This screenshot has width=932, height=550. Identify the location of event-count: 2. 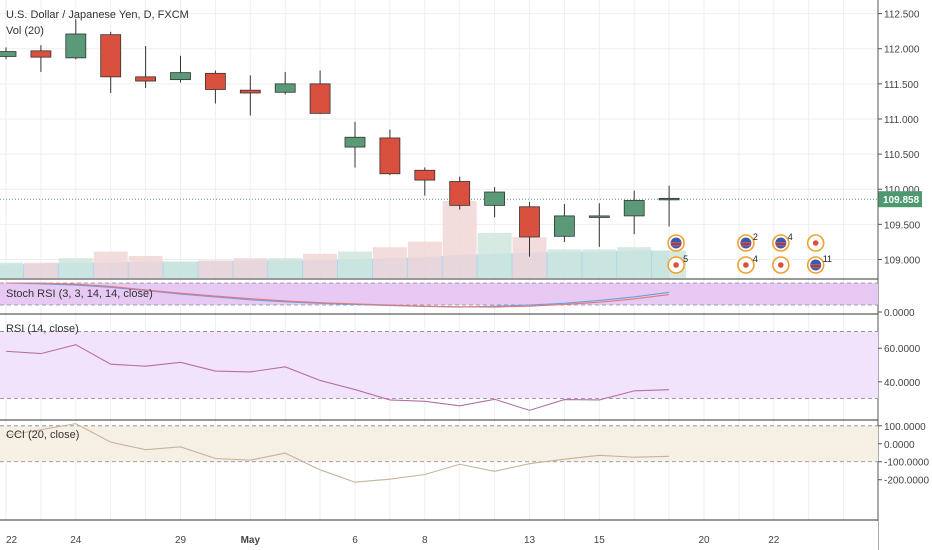
(755, 237).